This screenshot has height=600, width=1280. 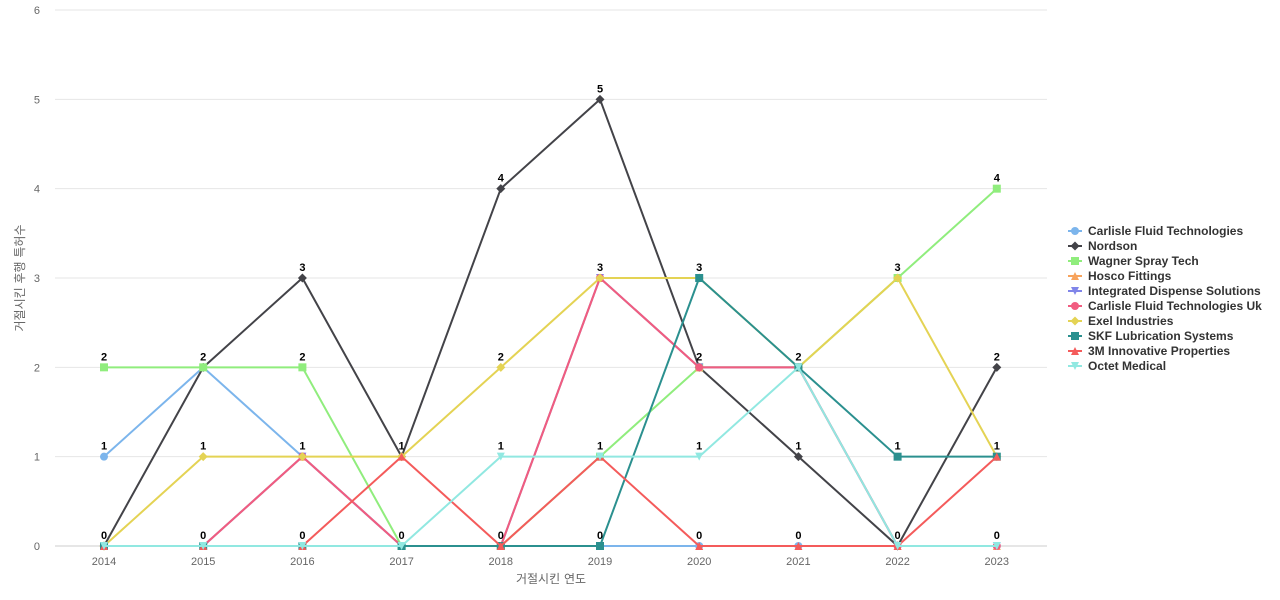 I want to click on legend-item-3m-innovative-properties: 3M Innovative Properties, so click(x=1149, y=351).